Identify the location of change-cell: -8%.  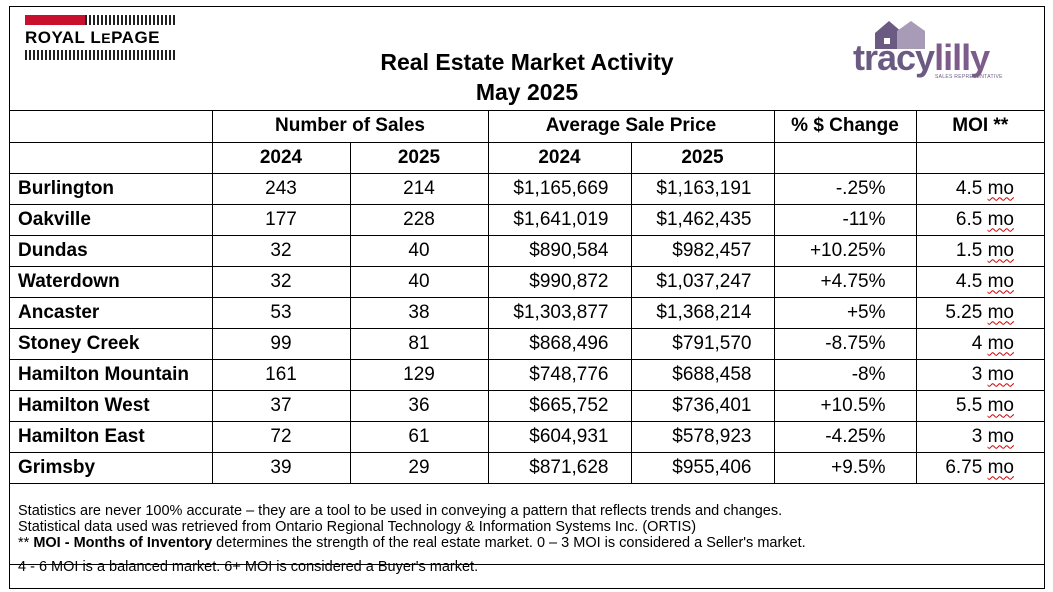
(845, 374).